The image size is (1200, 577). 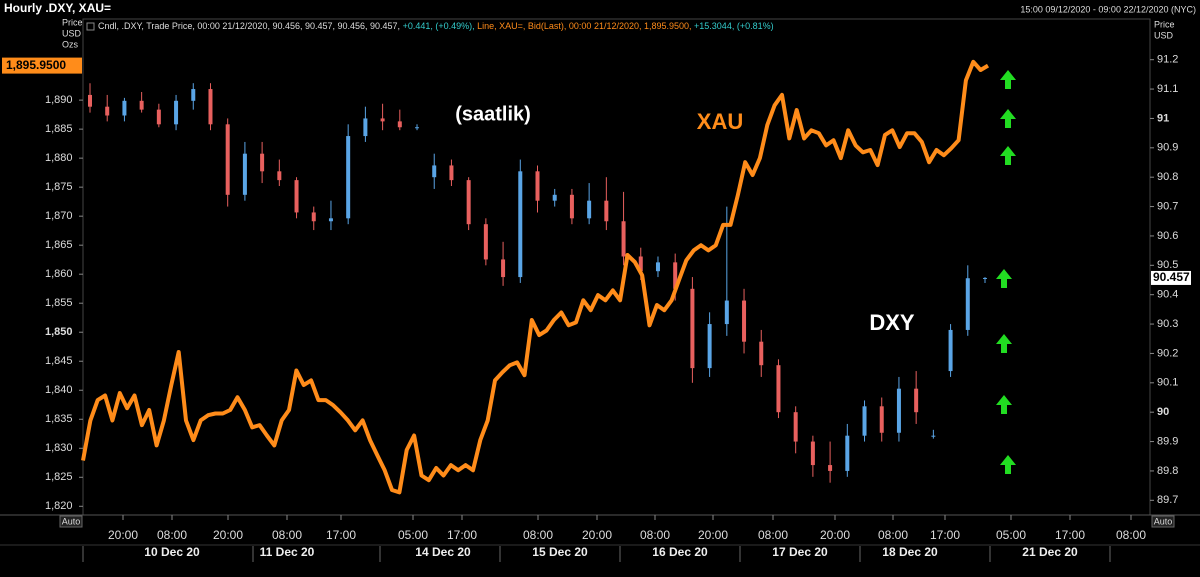 I want to click on annotation: (saatlik), so click(x=493, y=114).